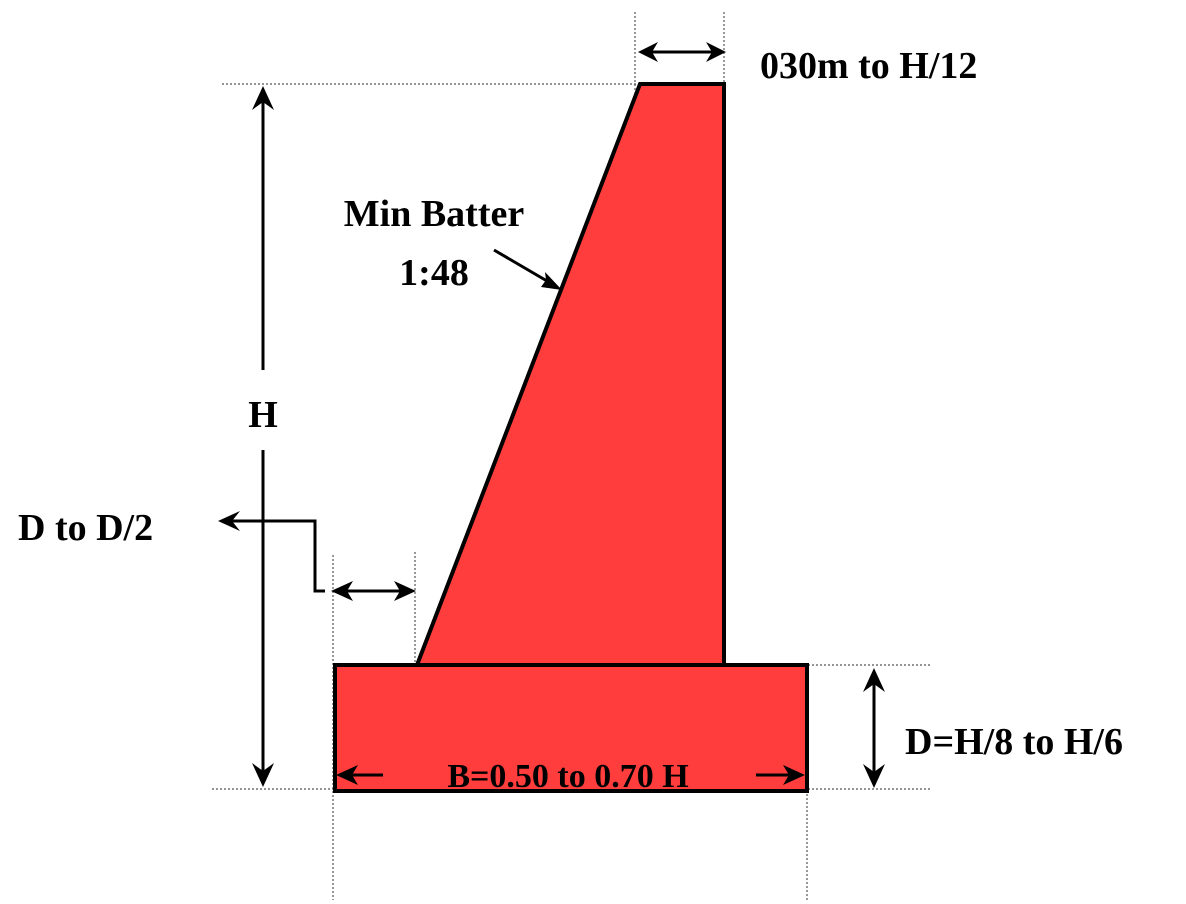  What do you see at coordinates (263, 775) in the screenshot?
I see `arrowhead-down` at bounding box center [263, 775].